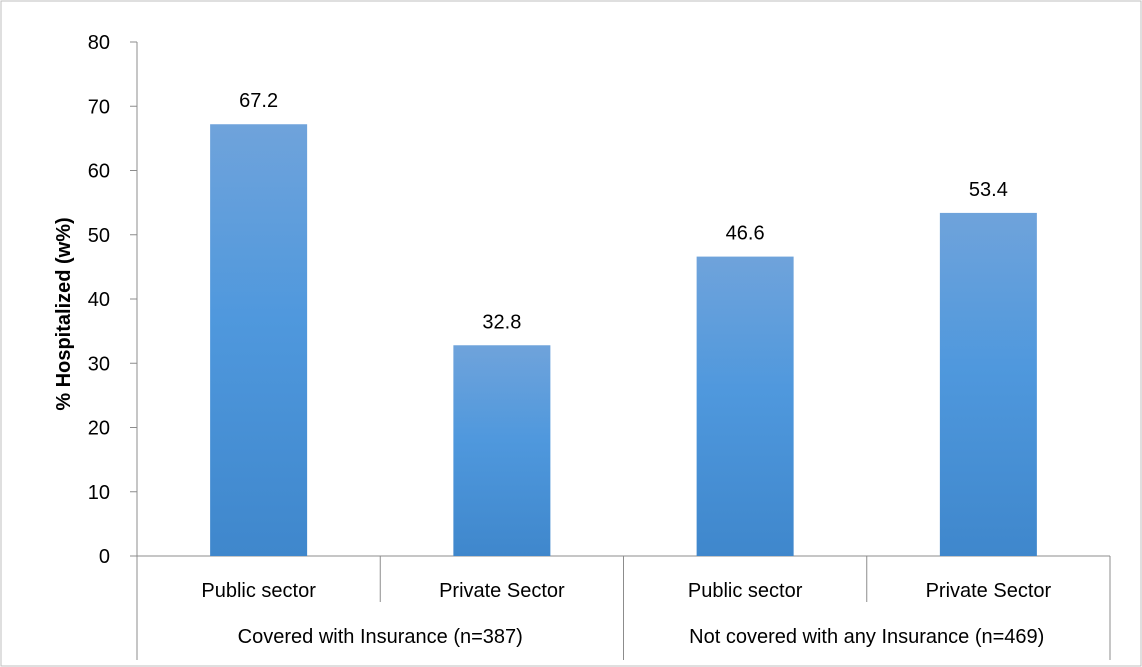 Image resolution: width=1142 pixels, height=667 pixels. What do you see at coordinates (258, 101) in the screenshot?
I see `data-label: 67.2` at bounding box center [258, 101].